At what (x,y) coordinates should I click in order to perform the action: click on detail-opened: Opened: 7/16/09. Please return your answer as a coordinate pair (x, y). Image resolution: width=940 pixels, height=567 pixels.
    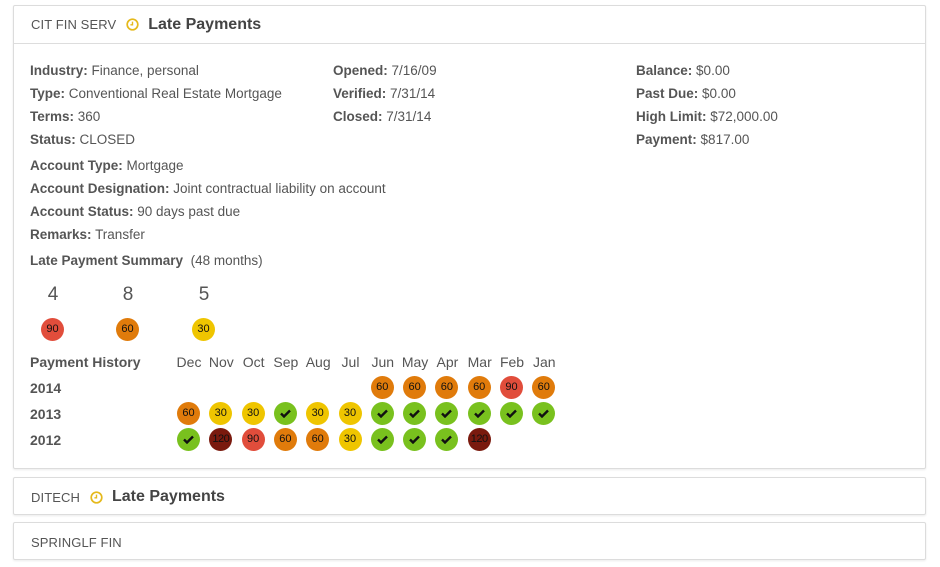
    Looking at the image, I should click on (385, 70).